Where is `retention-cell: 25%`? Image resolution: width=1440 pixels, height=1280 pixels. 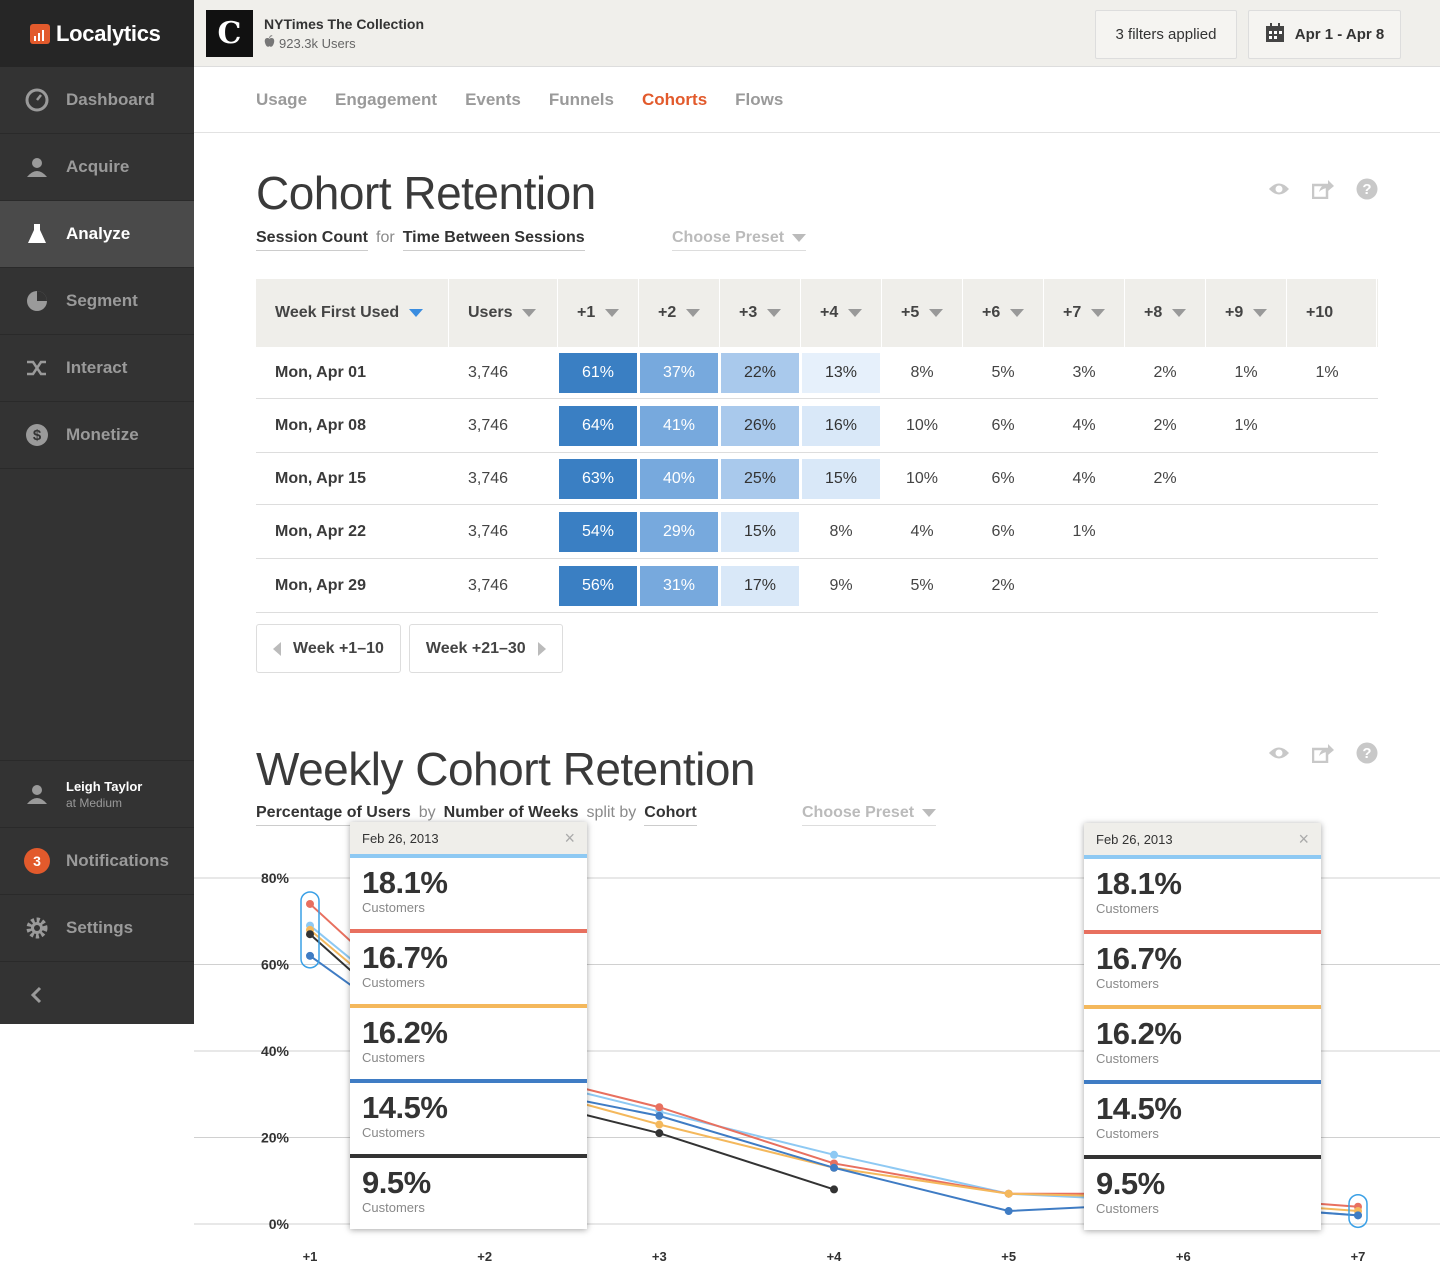 retention-cell: 25% is located at coordinates (760, 478).